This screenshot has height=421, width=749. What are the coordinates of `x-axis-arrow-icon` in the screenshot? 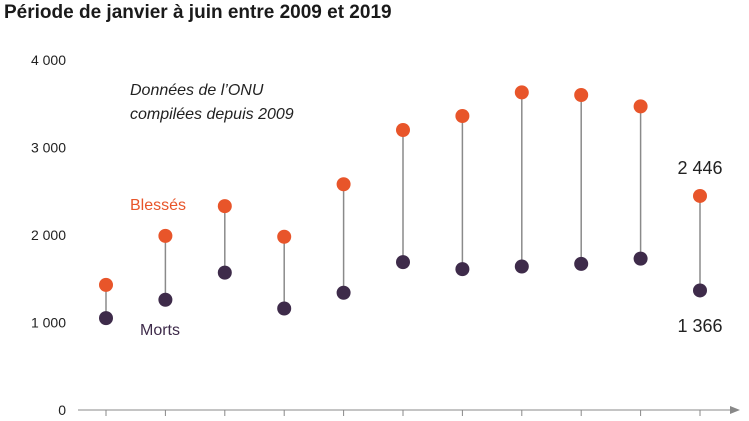 It's located at (735, 410).